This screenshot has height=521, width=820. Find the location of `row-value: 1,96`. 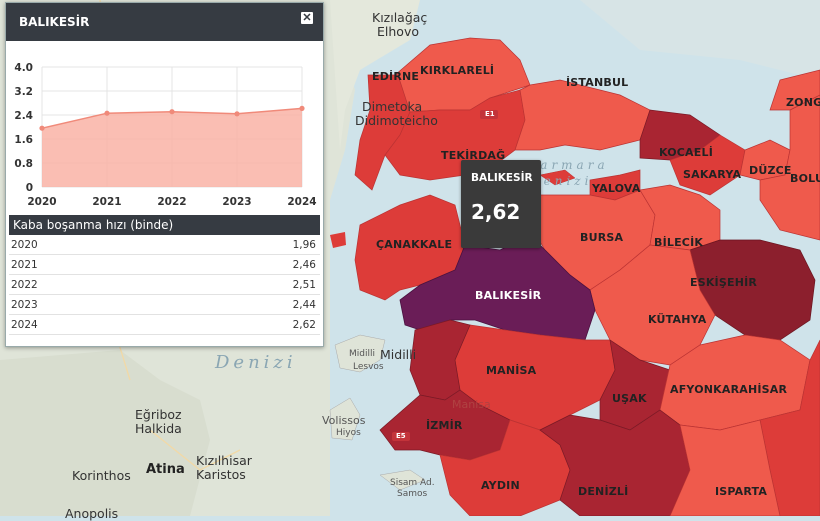

row-value: 1,96 is located at coordinates (304, 245).